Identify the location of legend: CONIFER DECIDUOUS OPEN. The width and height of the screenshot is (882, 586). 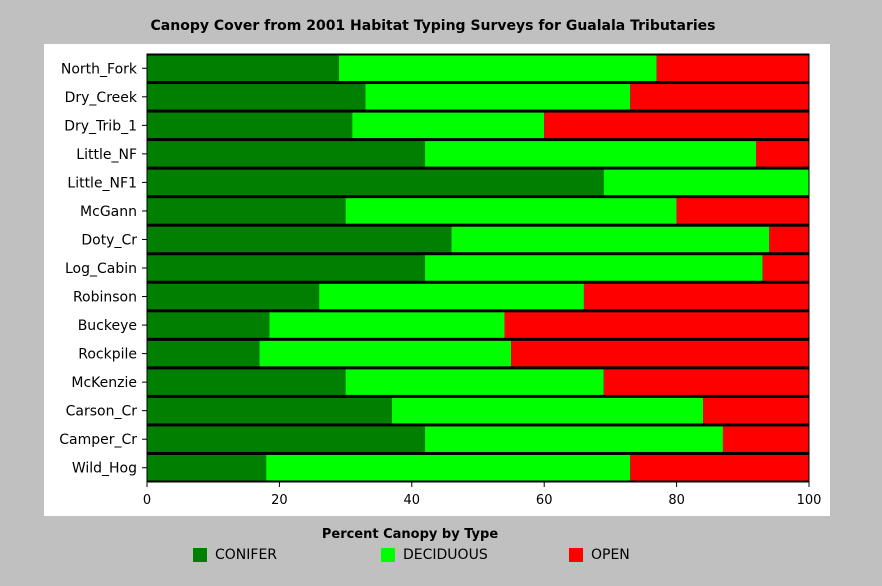
(441, 557).